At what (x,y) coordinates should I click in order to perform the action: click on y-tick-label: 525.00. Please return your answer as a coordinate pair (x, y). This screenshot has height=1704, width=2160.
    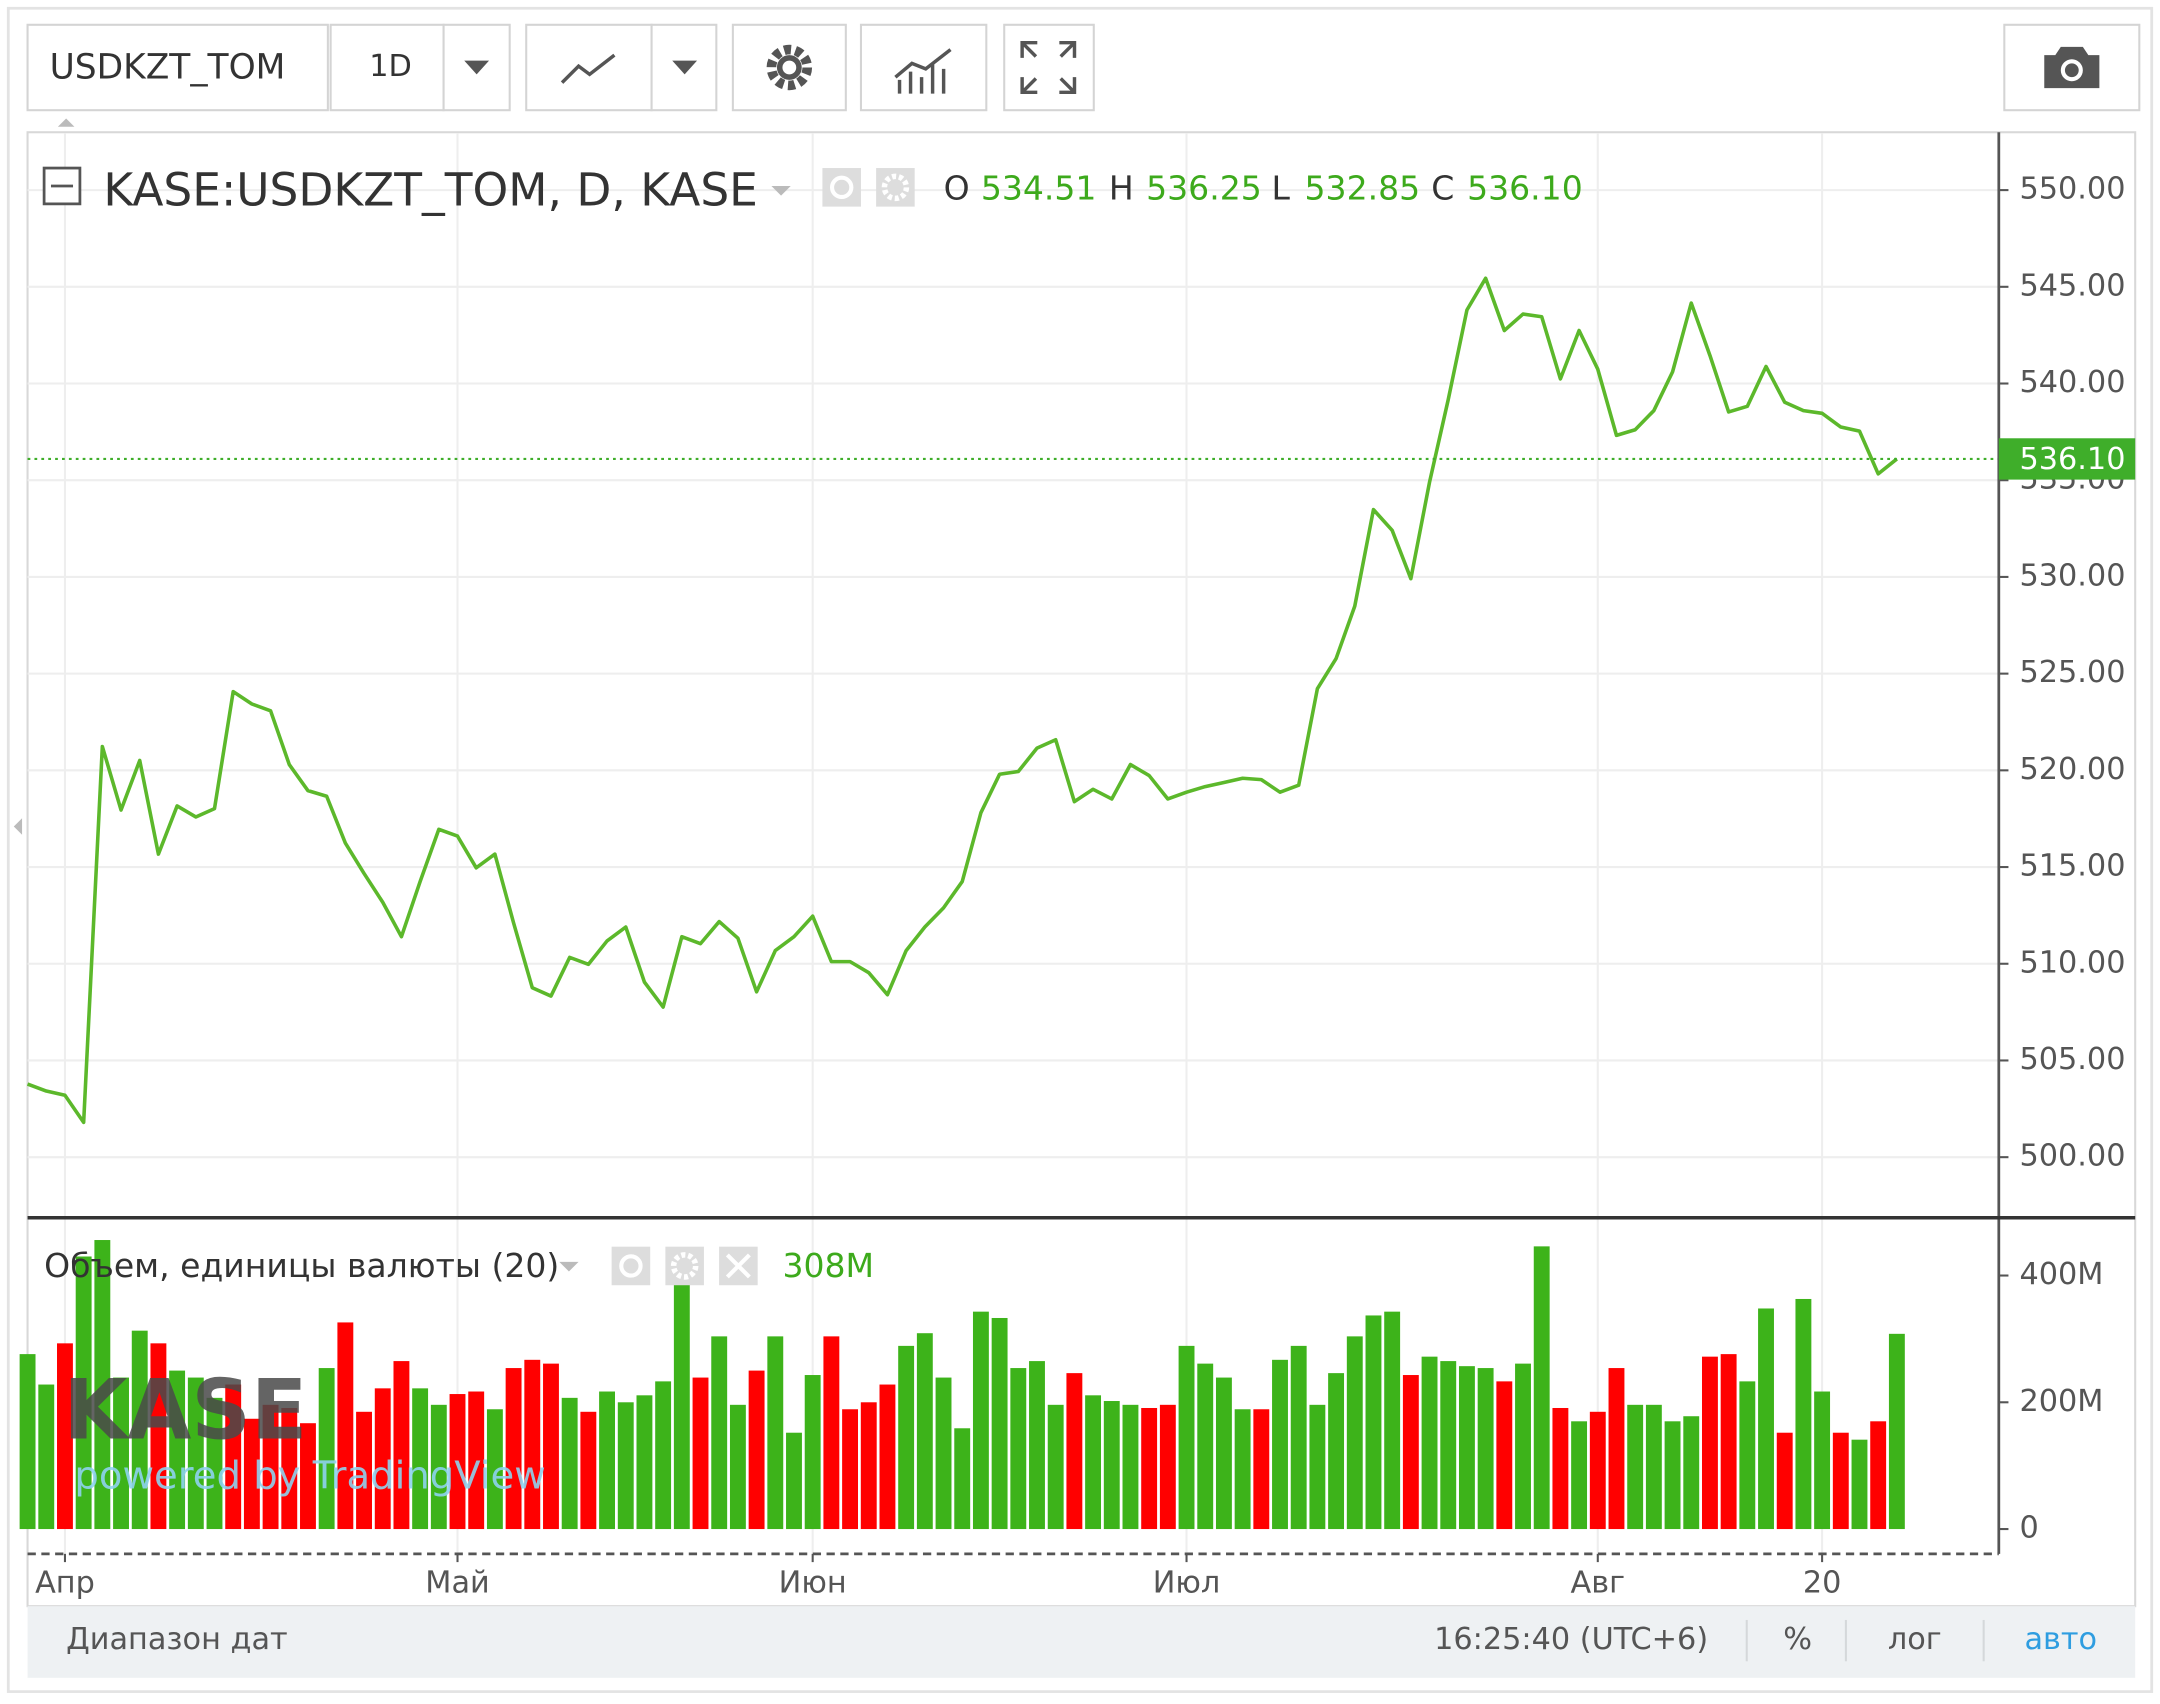
    Looking at the image, I should click on (2072, 672).